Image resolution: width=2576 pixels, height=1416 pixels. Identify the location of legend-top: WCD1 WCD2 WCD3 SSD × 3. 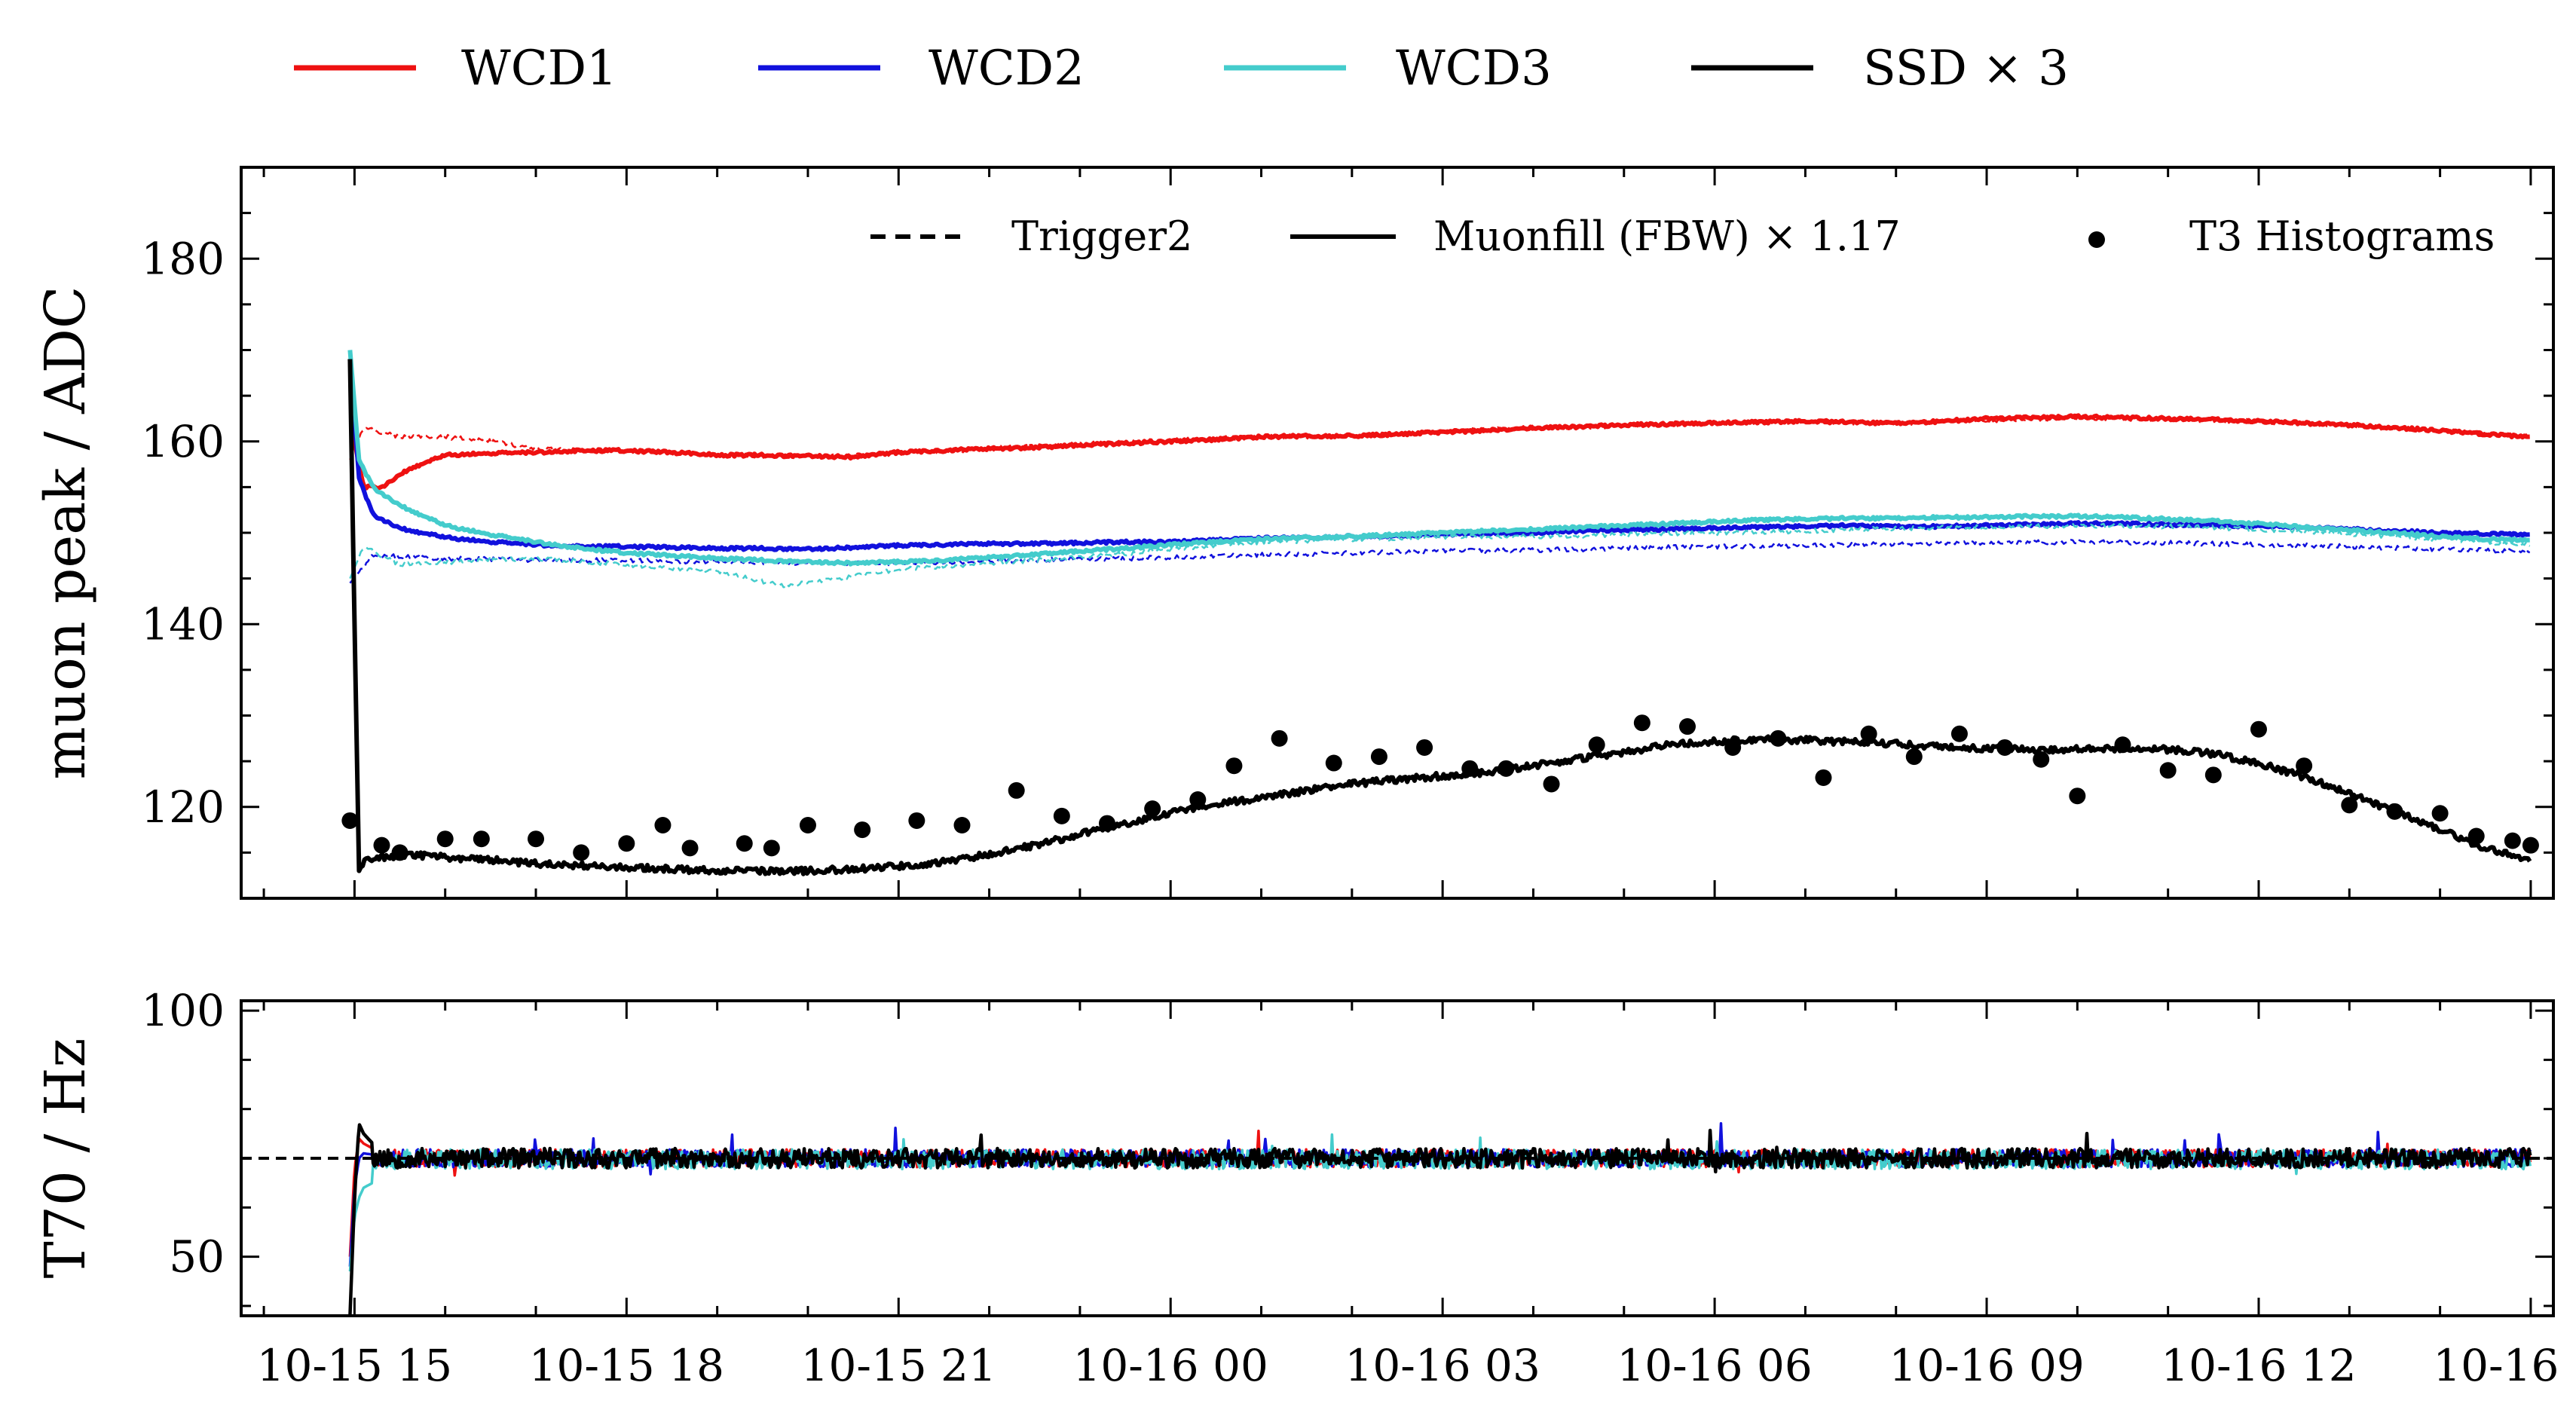
(1181, 69).